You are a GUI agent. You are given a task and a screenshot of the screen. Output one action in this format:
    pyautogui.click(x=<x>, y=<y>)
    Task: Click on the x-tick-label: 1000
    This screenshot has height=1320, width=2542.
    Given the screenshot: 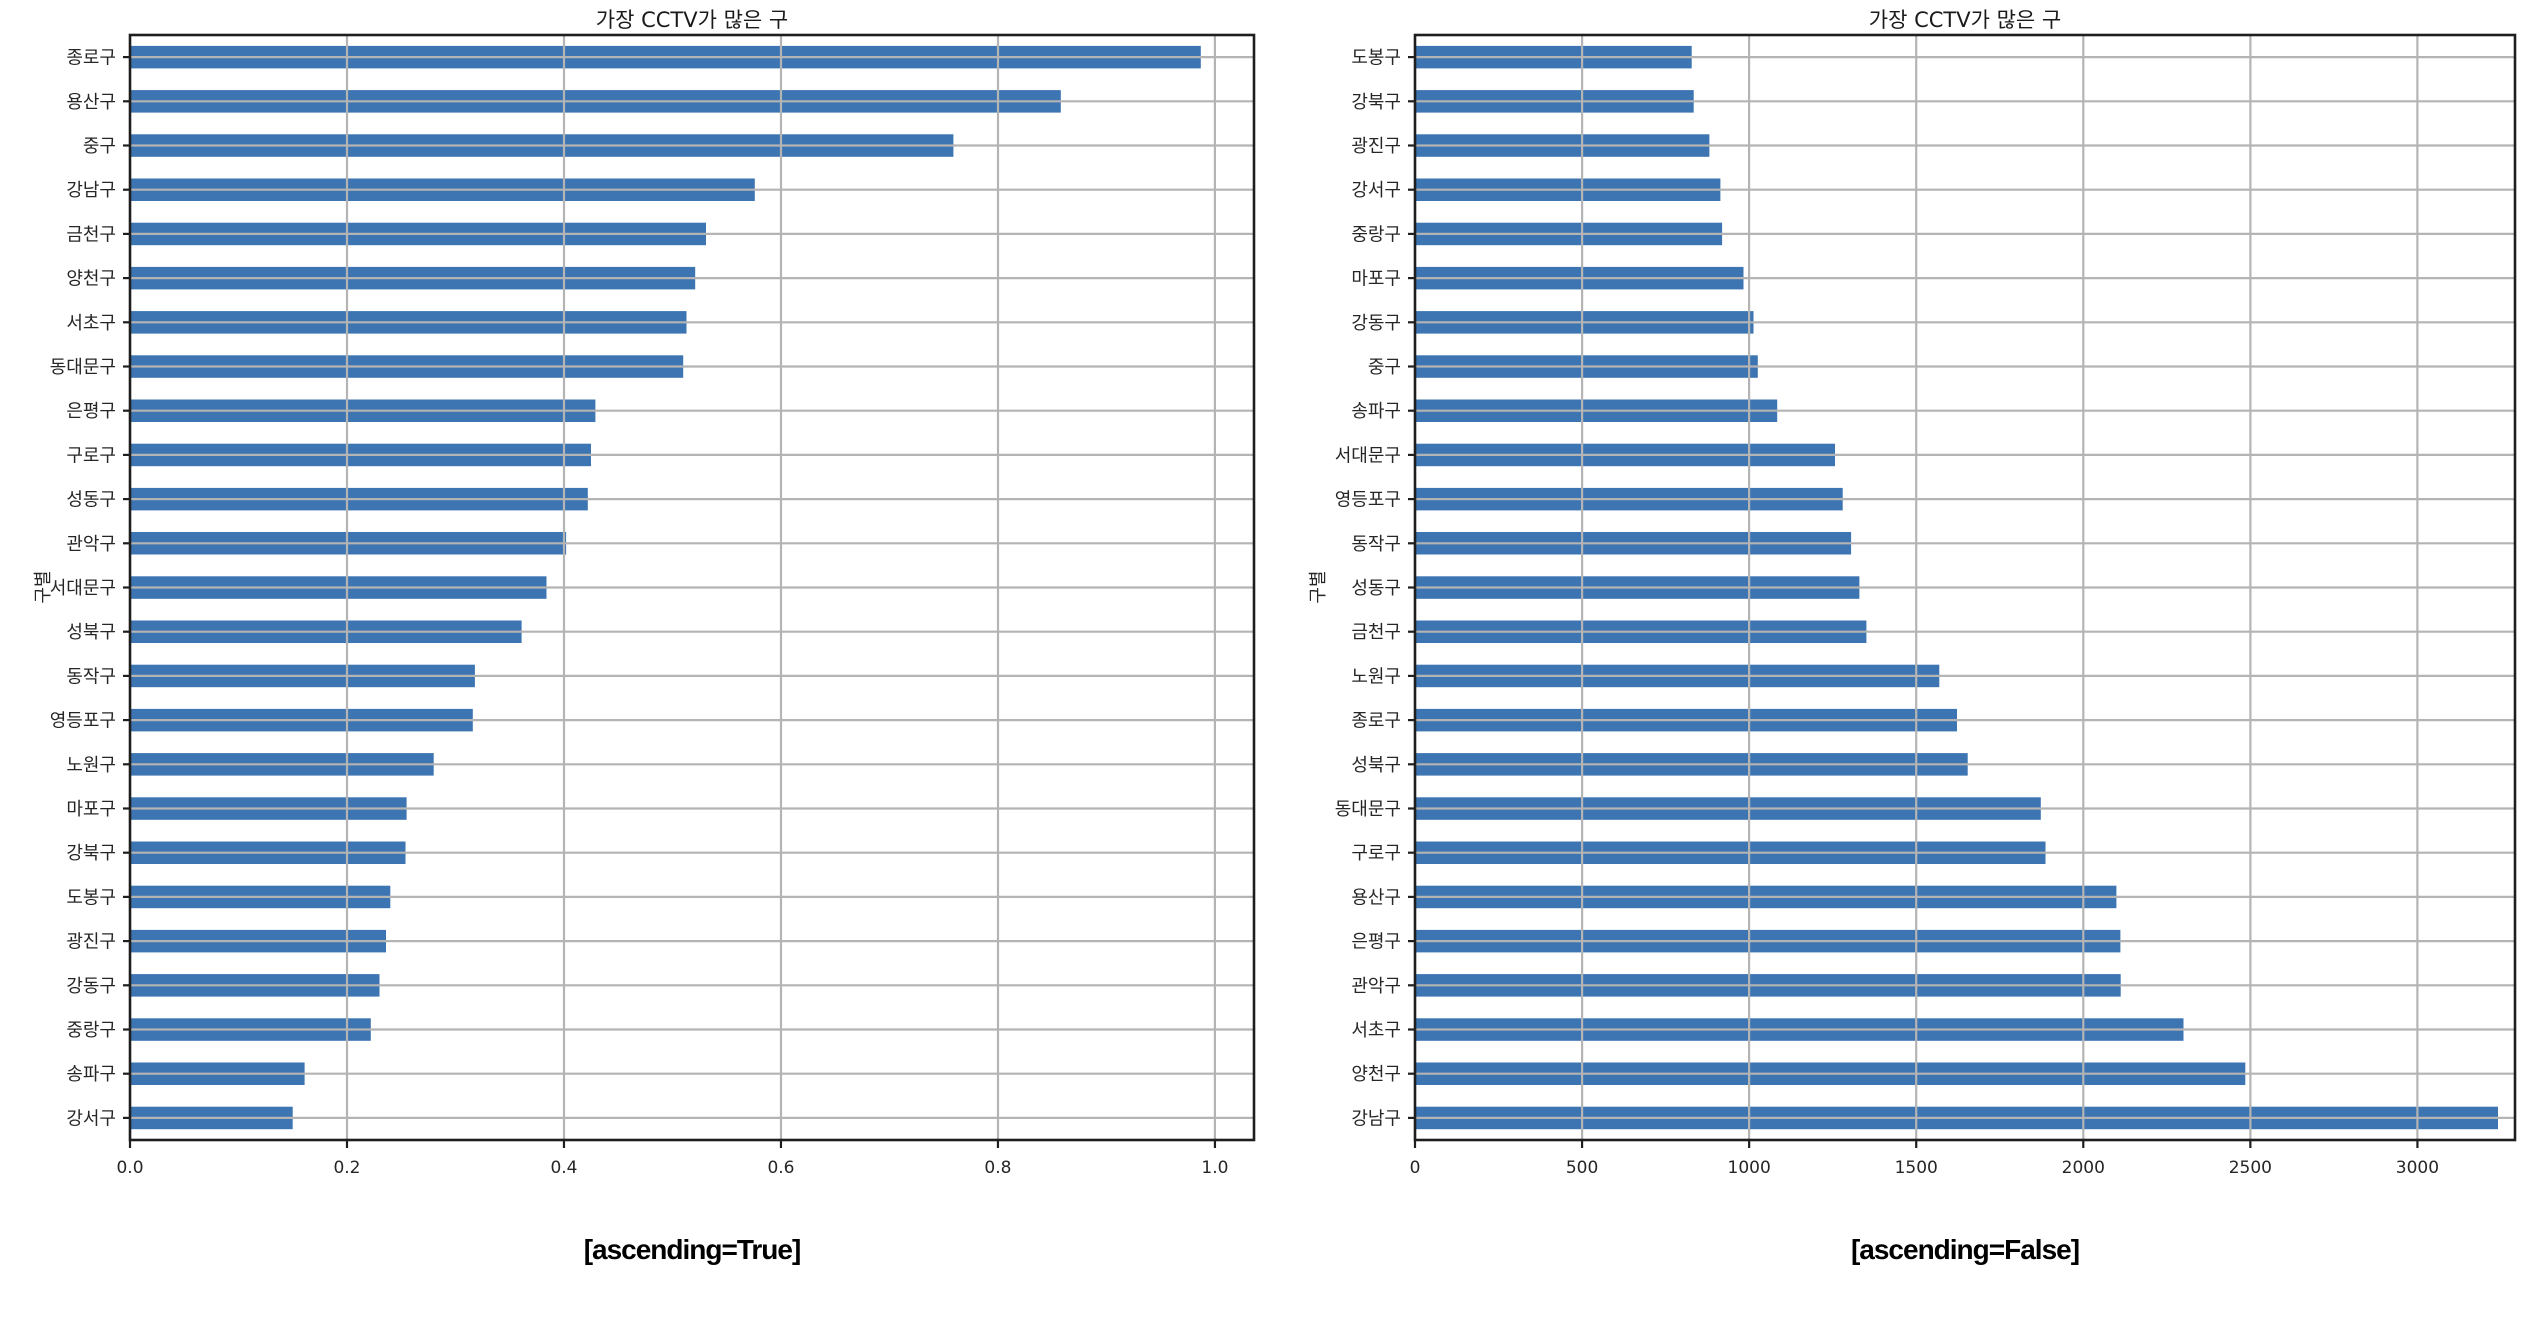 What is the action you would take?
    pyautogui.click(x=1749, y=1168)
    